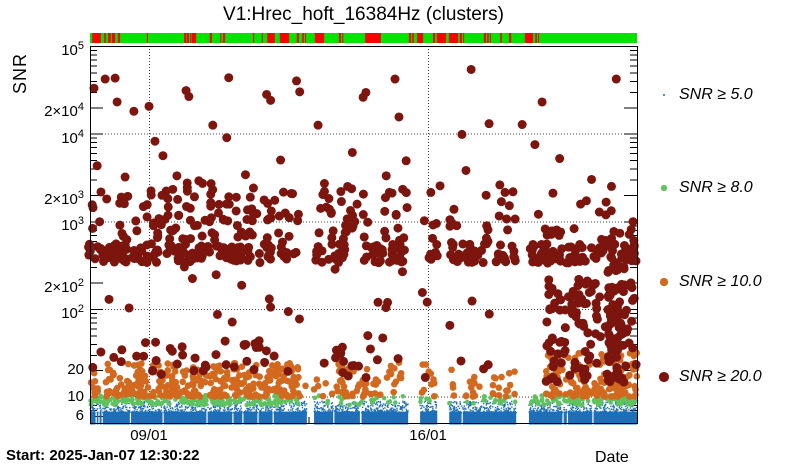 This screenshot has height=472, width=805. What do you see at coordinates (664, 282) in the screenshot?
I see `legend-marker-dot-icon` at bounding box center [664, 282].